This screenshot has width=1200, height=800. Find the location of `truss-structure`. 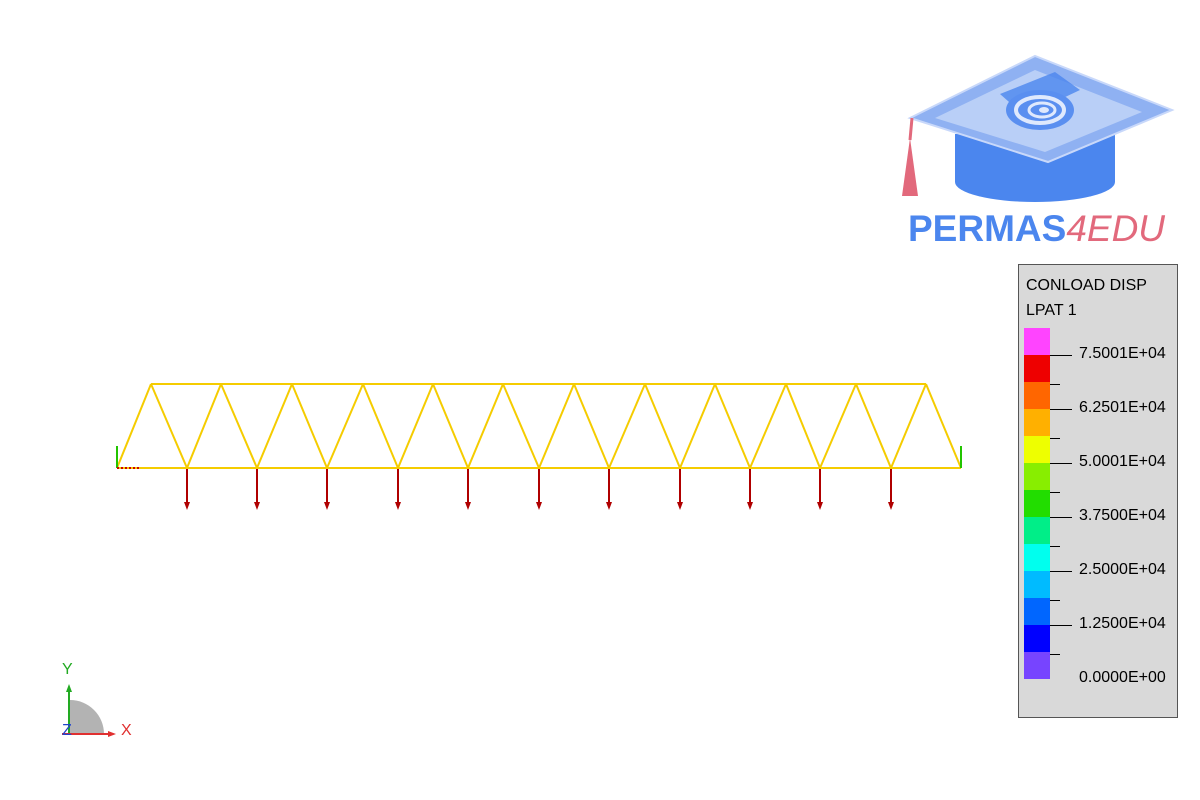

truss-structure is located at coordinates (539, 426).